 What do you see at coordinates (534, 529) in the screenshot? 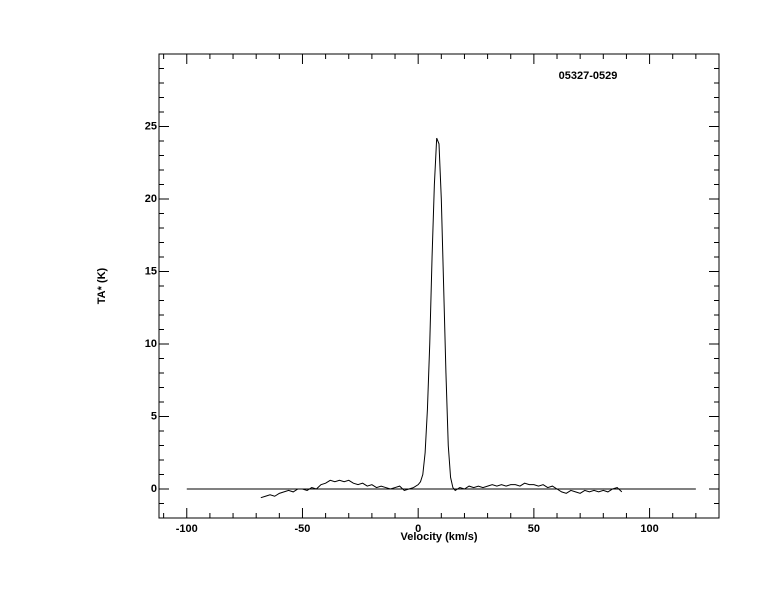
I see `x-tick-label: 50` at bounding box center [534, 529].